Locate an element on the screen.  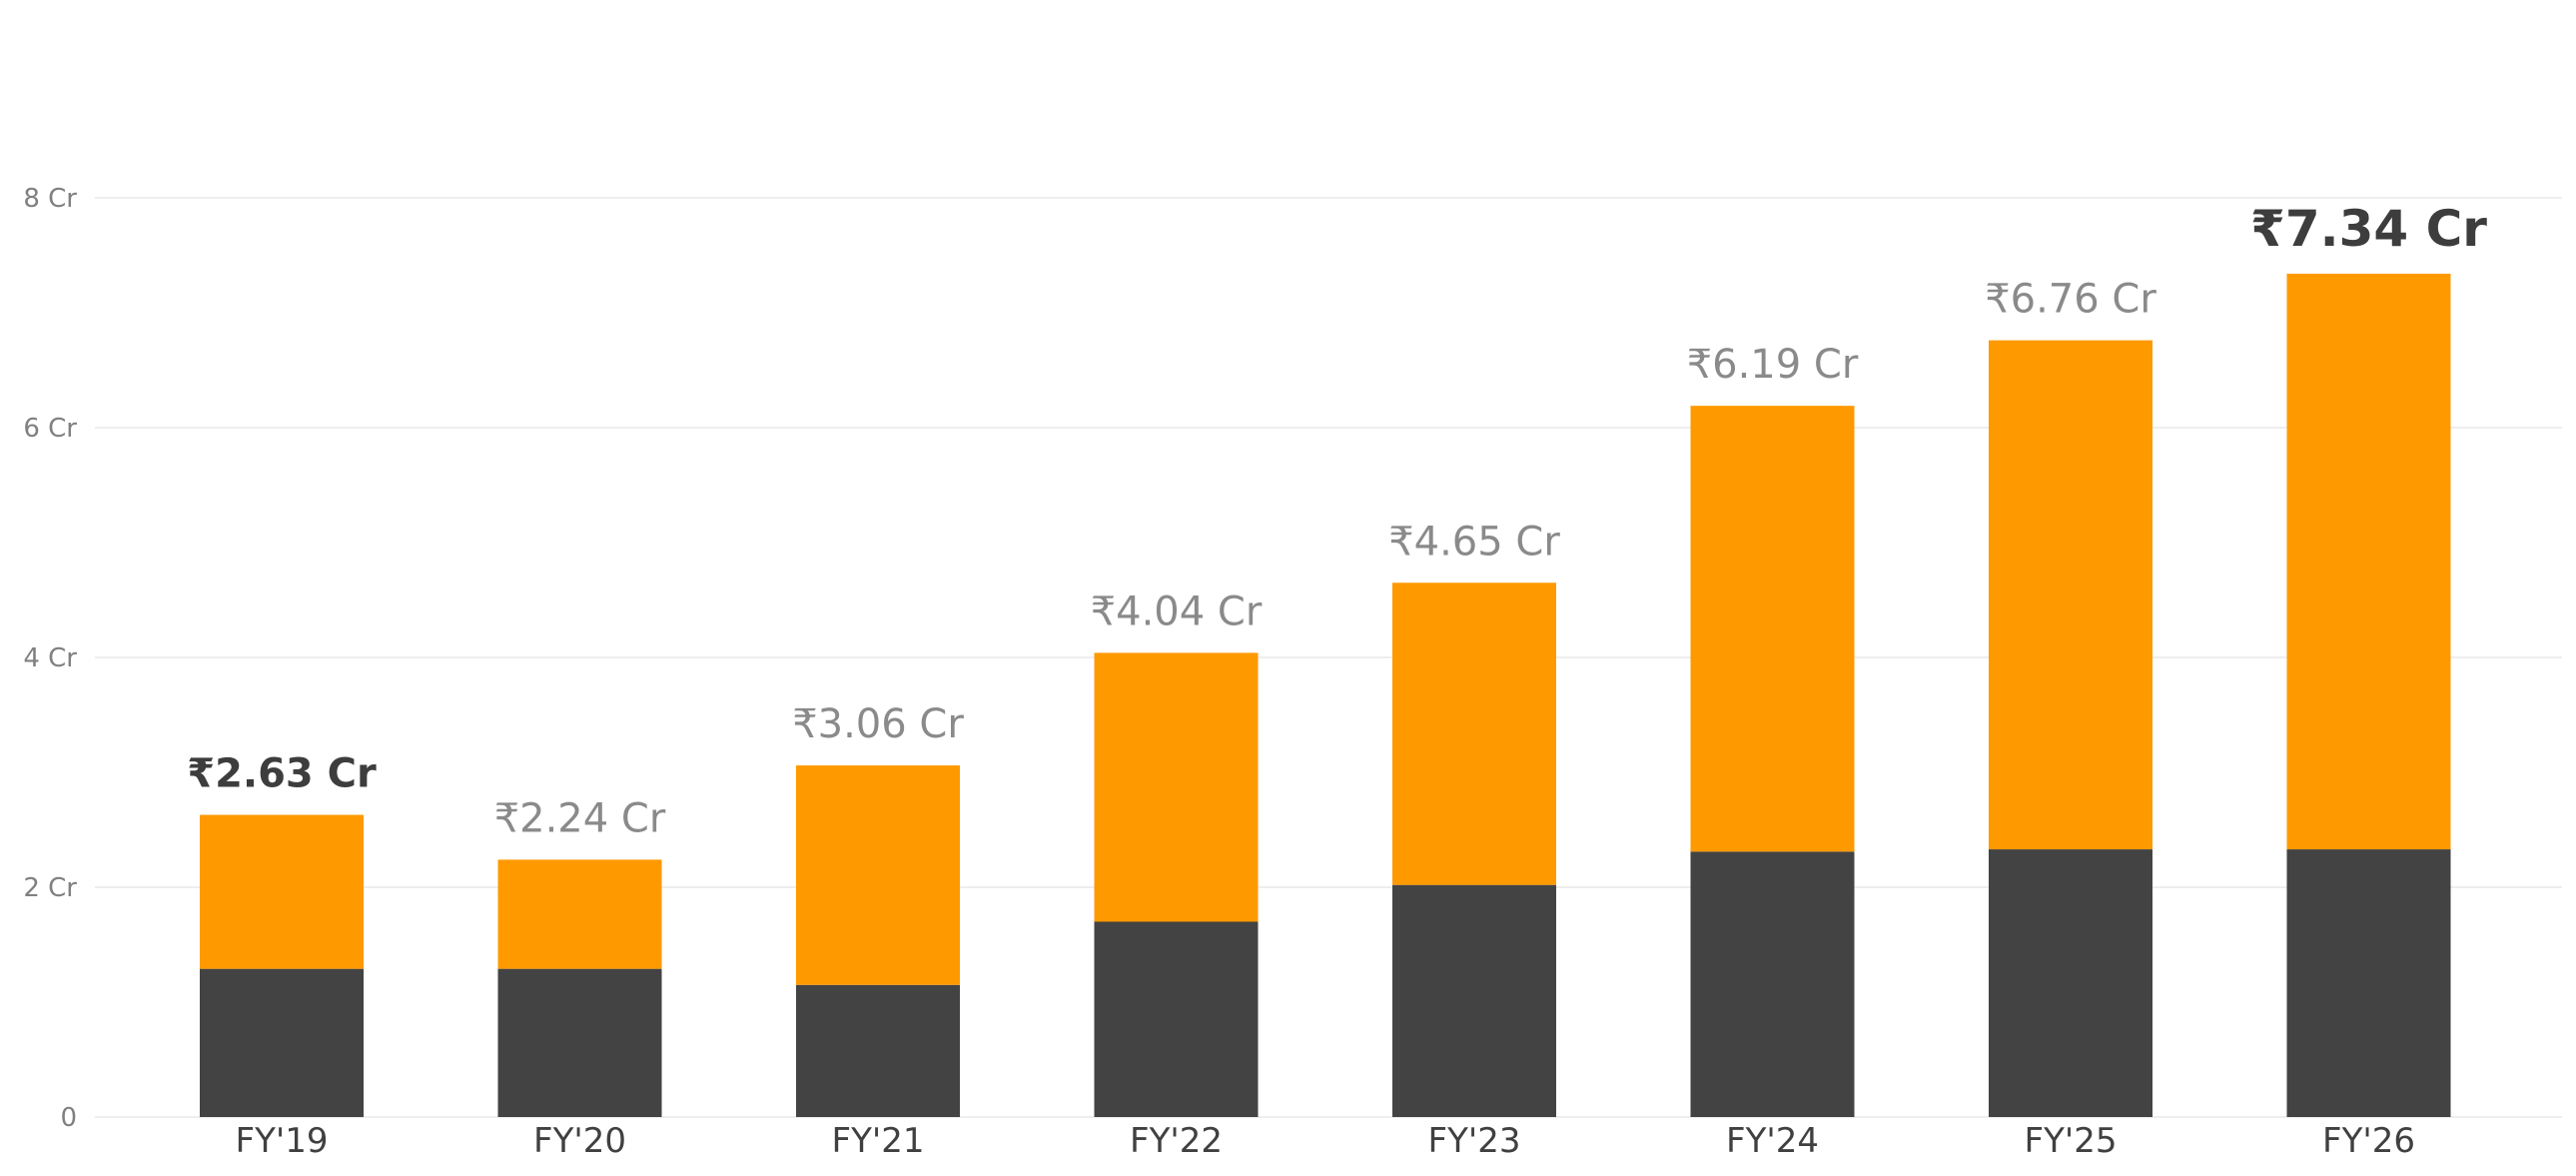
y-tick-label: 8 Cr is located at coordinates (50, 199).